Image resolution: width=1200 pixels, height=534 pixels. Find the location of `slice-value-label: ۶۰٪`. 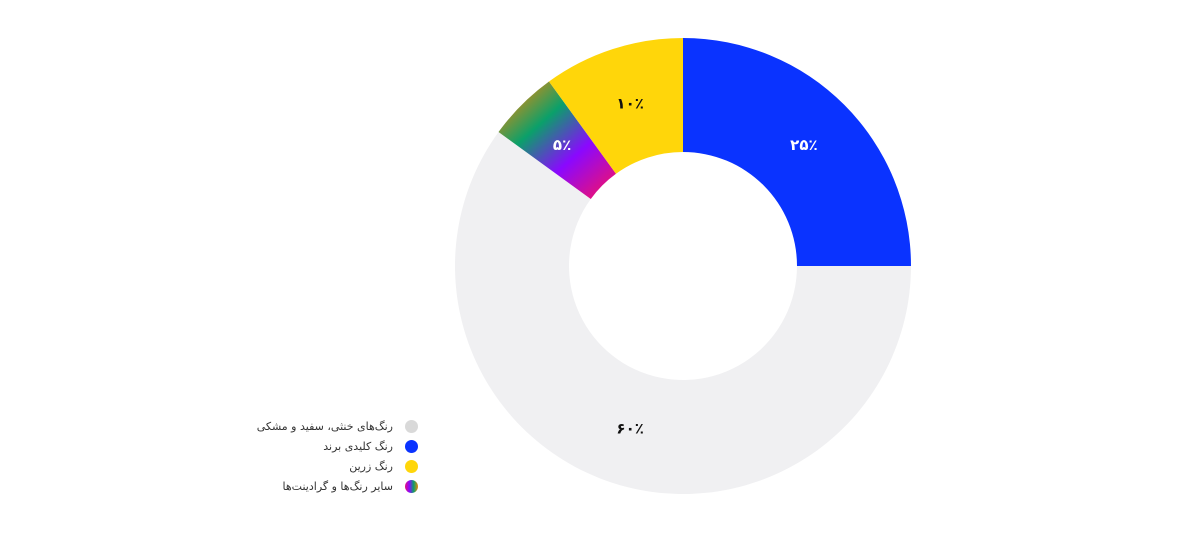

slice-value-label: ۶۰٪ is located at coordinates (629, 429).